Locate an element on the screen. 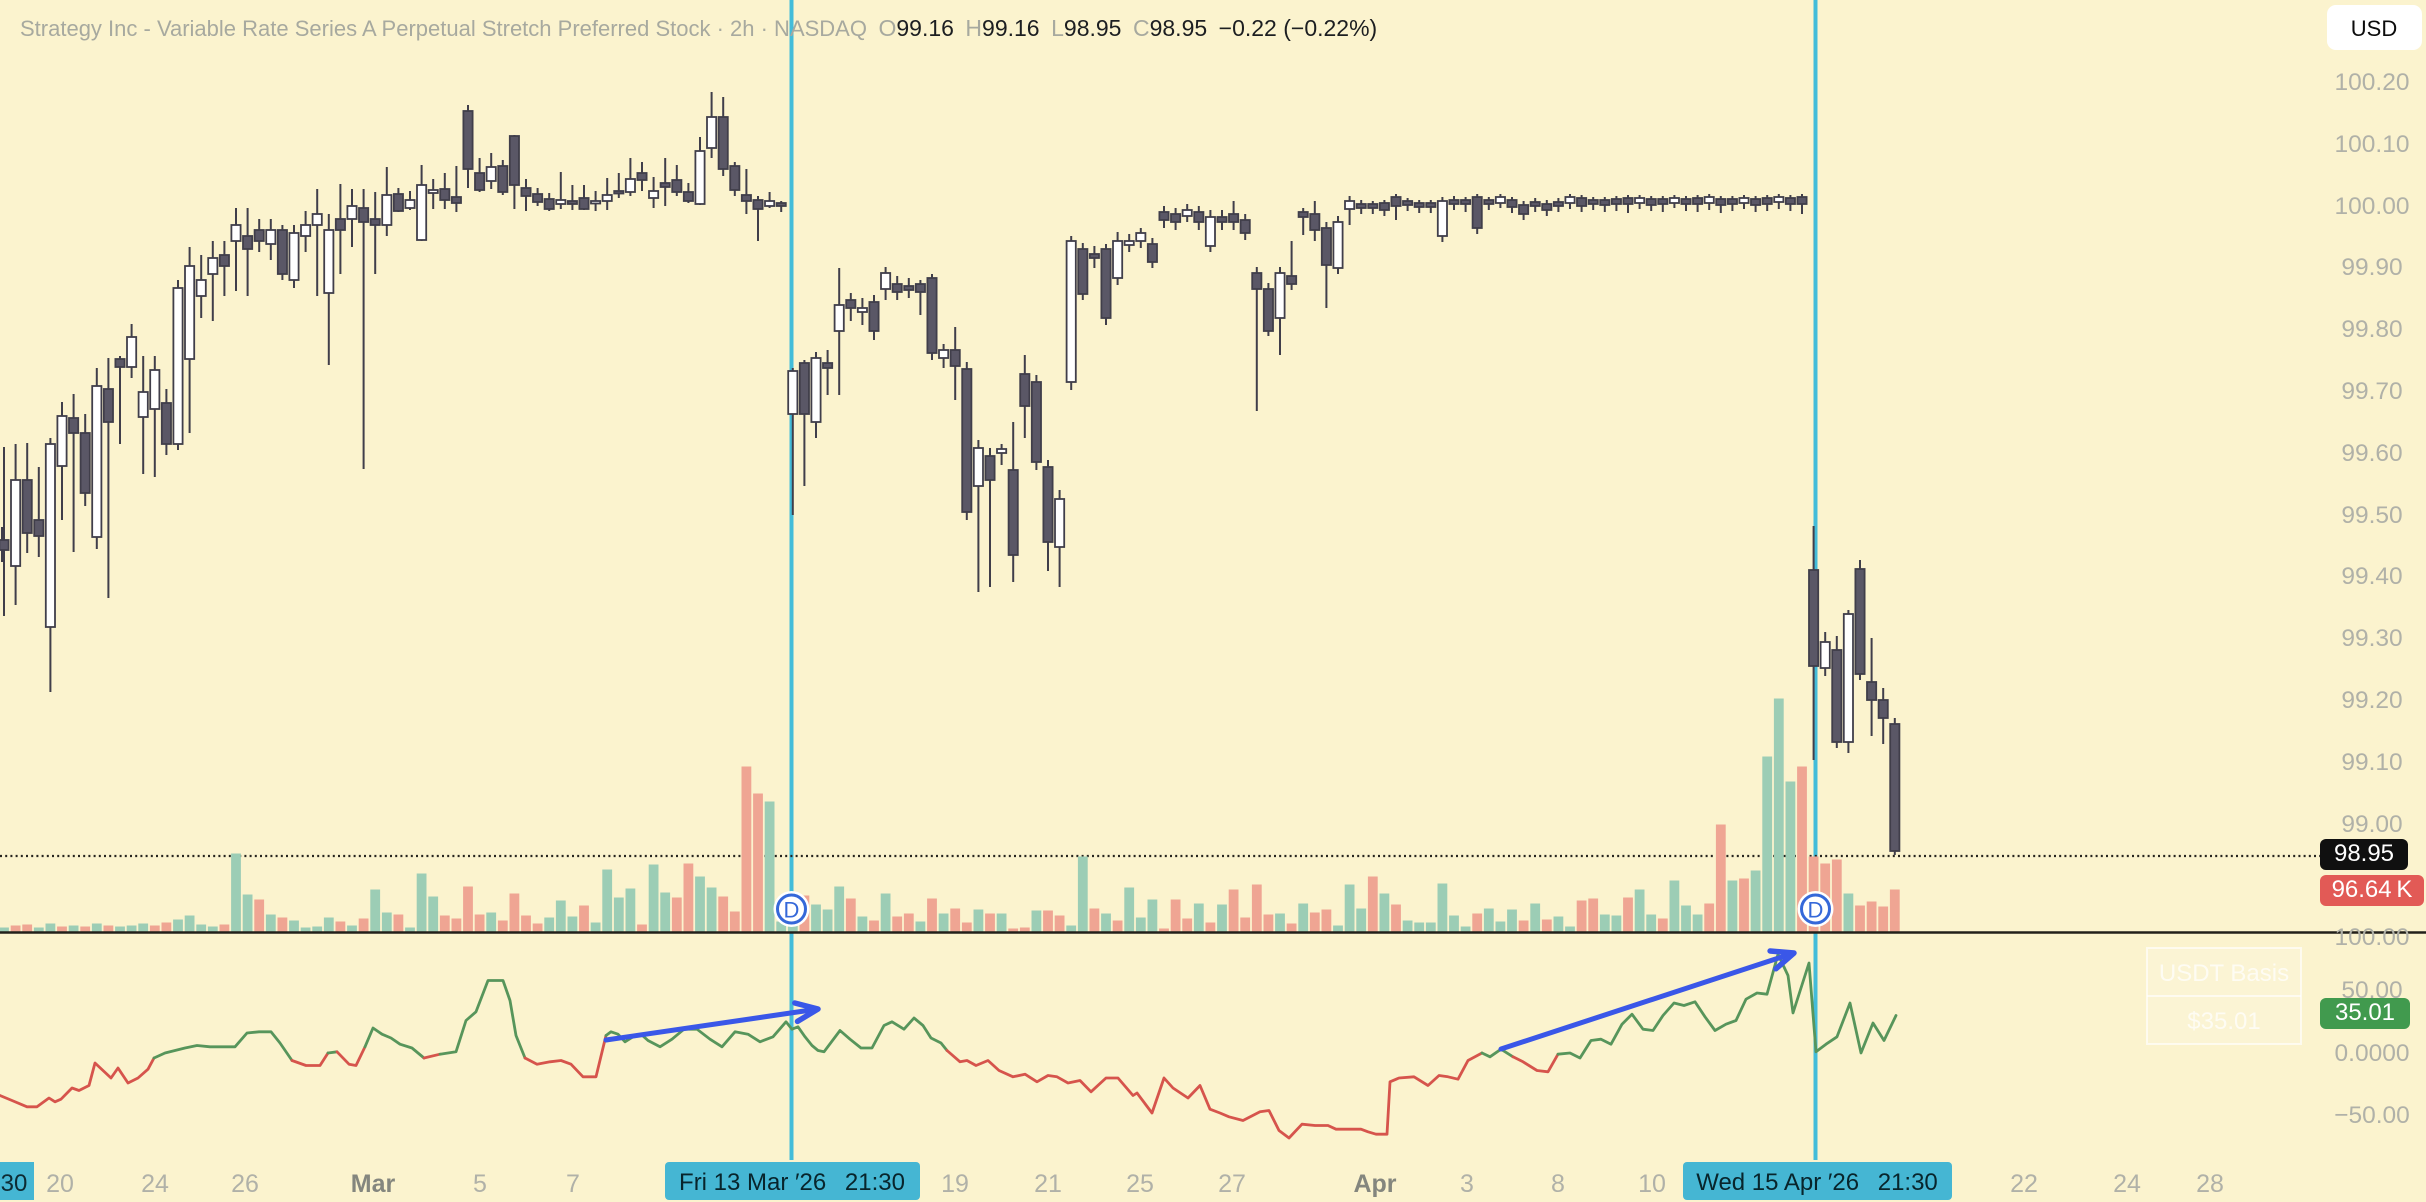 This screenshot has height=1202, width=2426. svg-text: USDT Basis is located at coordinates (2224, 973).